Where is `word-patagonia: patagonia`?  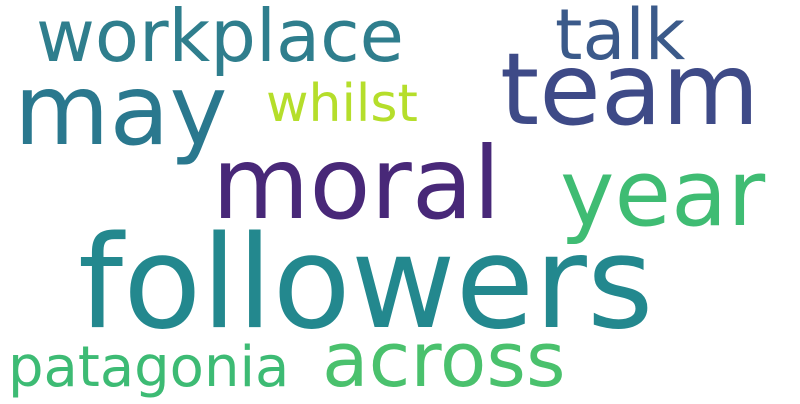 word-patagonia: patagonia is located at coordinates (149, 367).